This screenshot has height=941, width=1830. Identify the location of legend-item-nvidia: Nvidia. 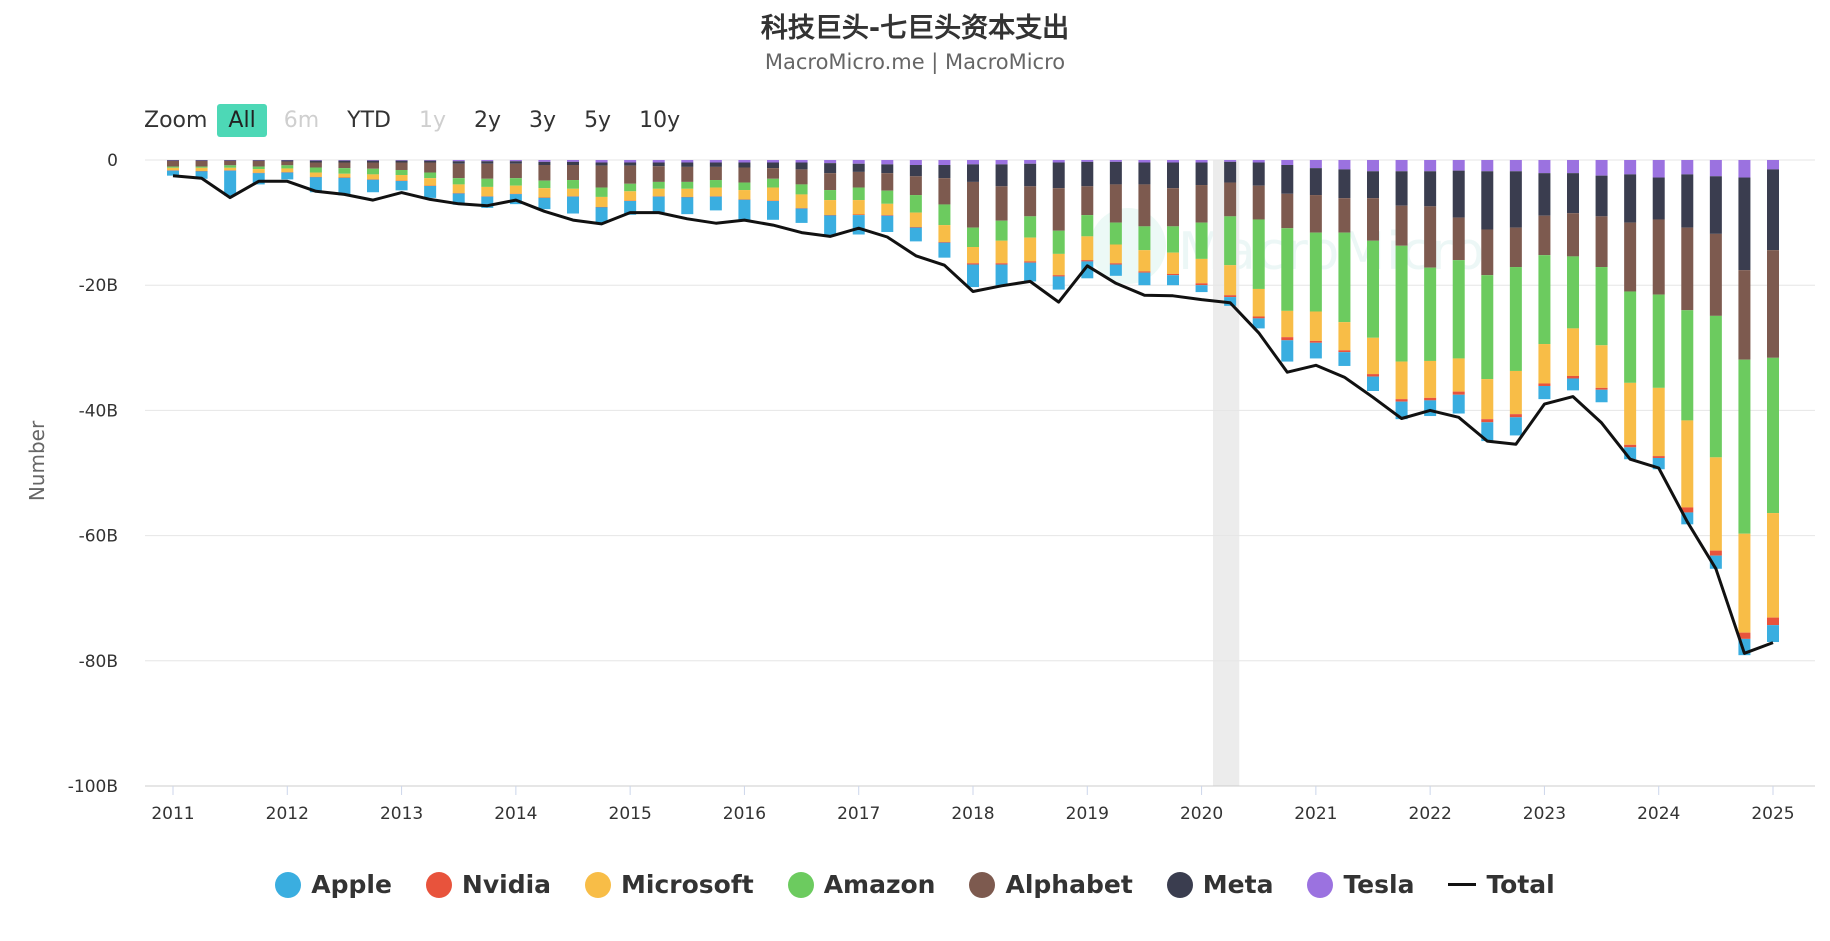
(488, 884).